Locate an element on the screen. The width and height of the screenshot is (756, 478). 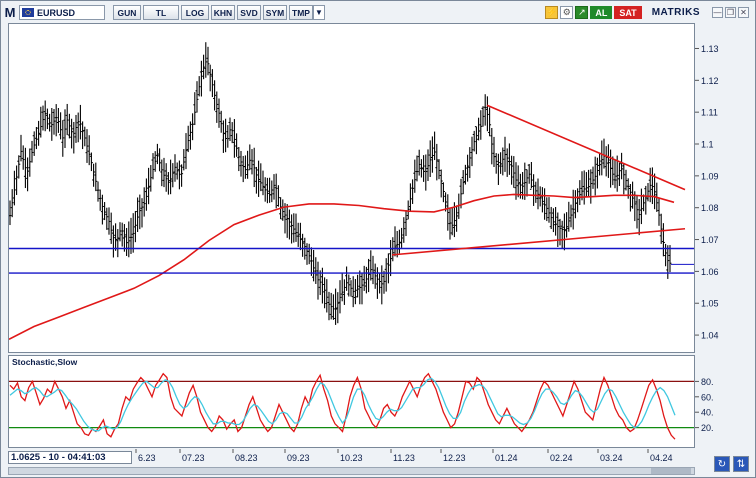
trend-icon: ↗ is located at coordinates (582, 12).